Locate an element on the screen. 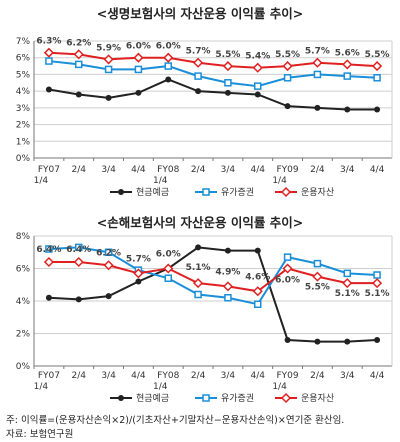  legend-label: 운용자산 is located at coordinates (317, 398).